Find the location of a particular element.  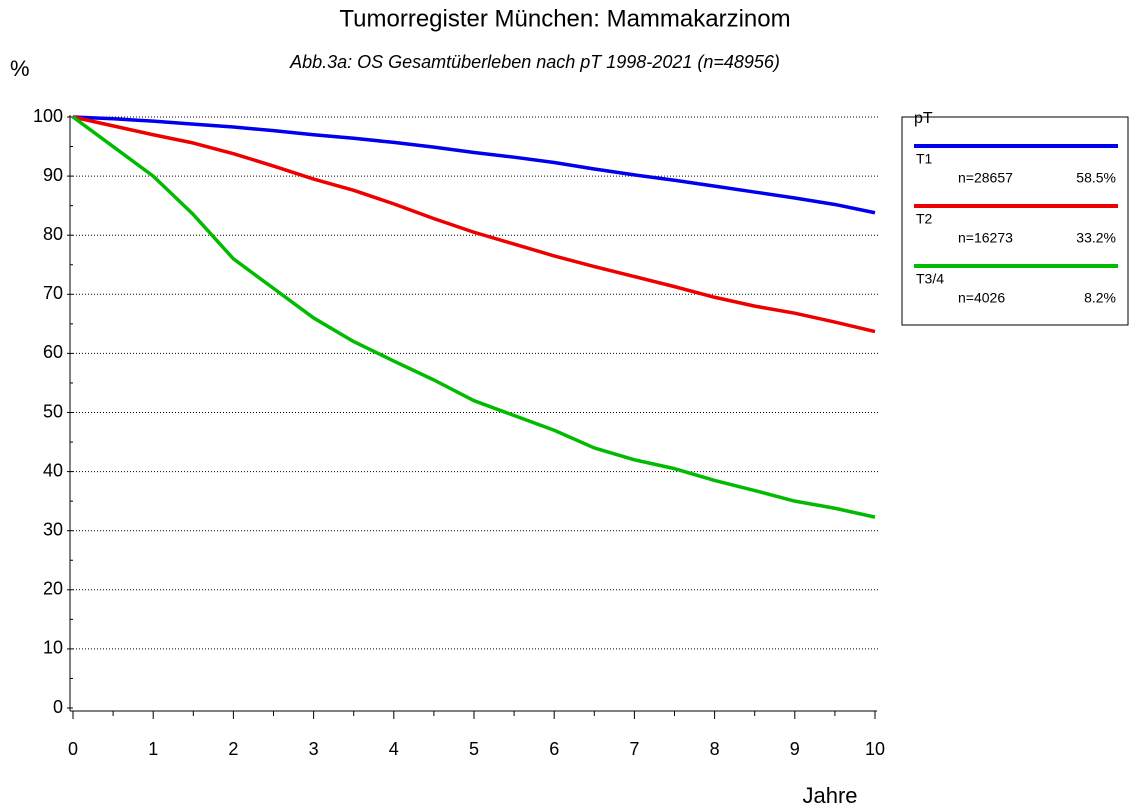

legend-count: n=4026 is located at coordinates (981, 298).